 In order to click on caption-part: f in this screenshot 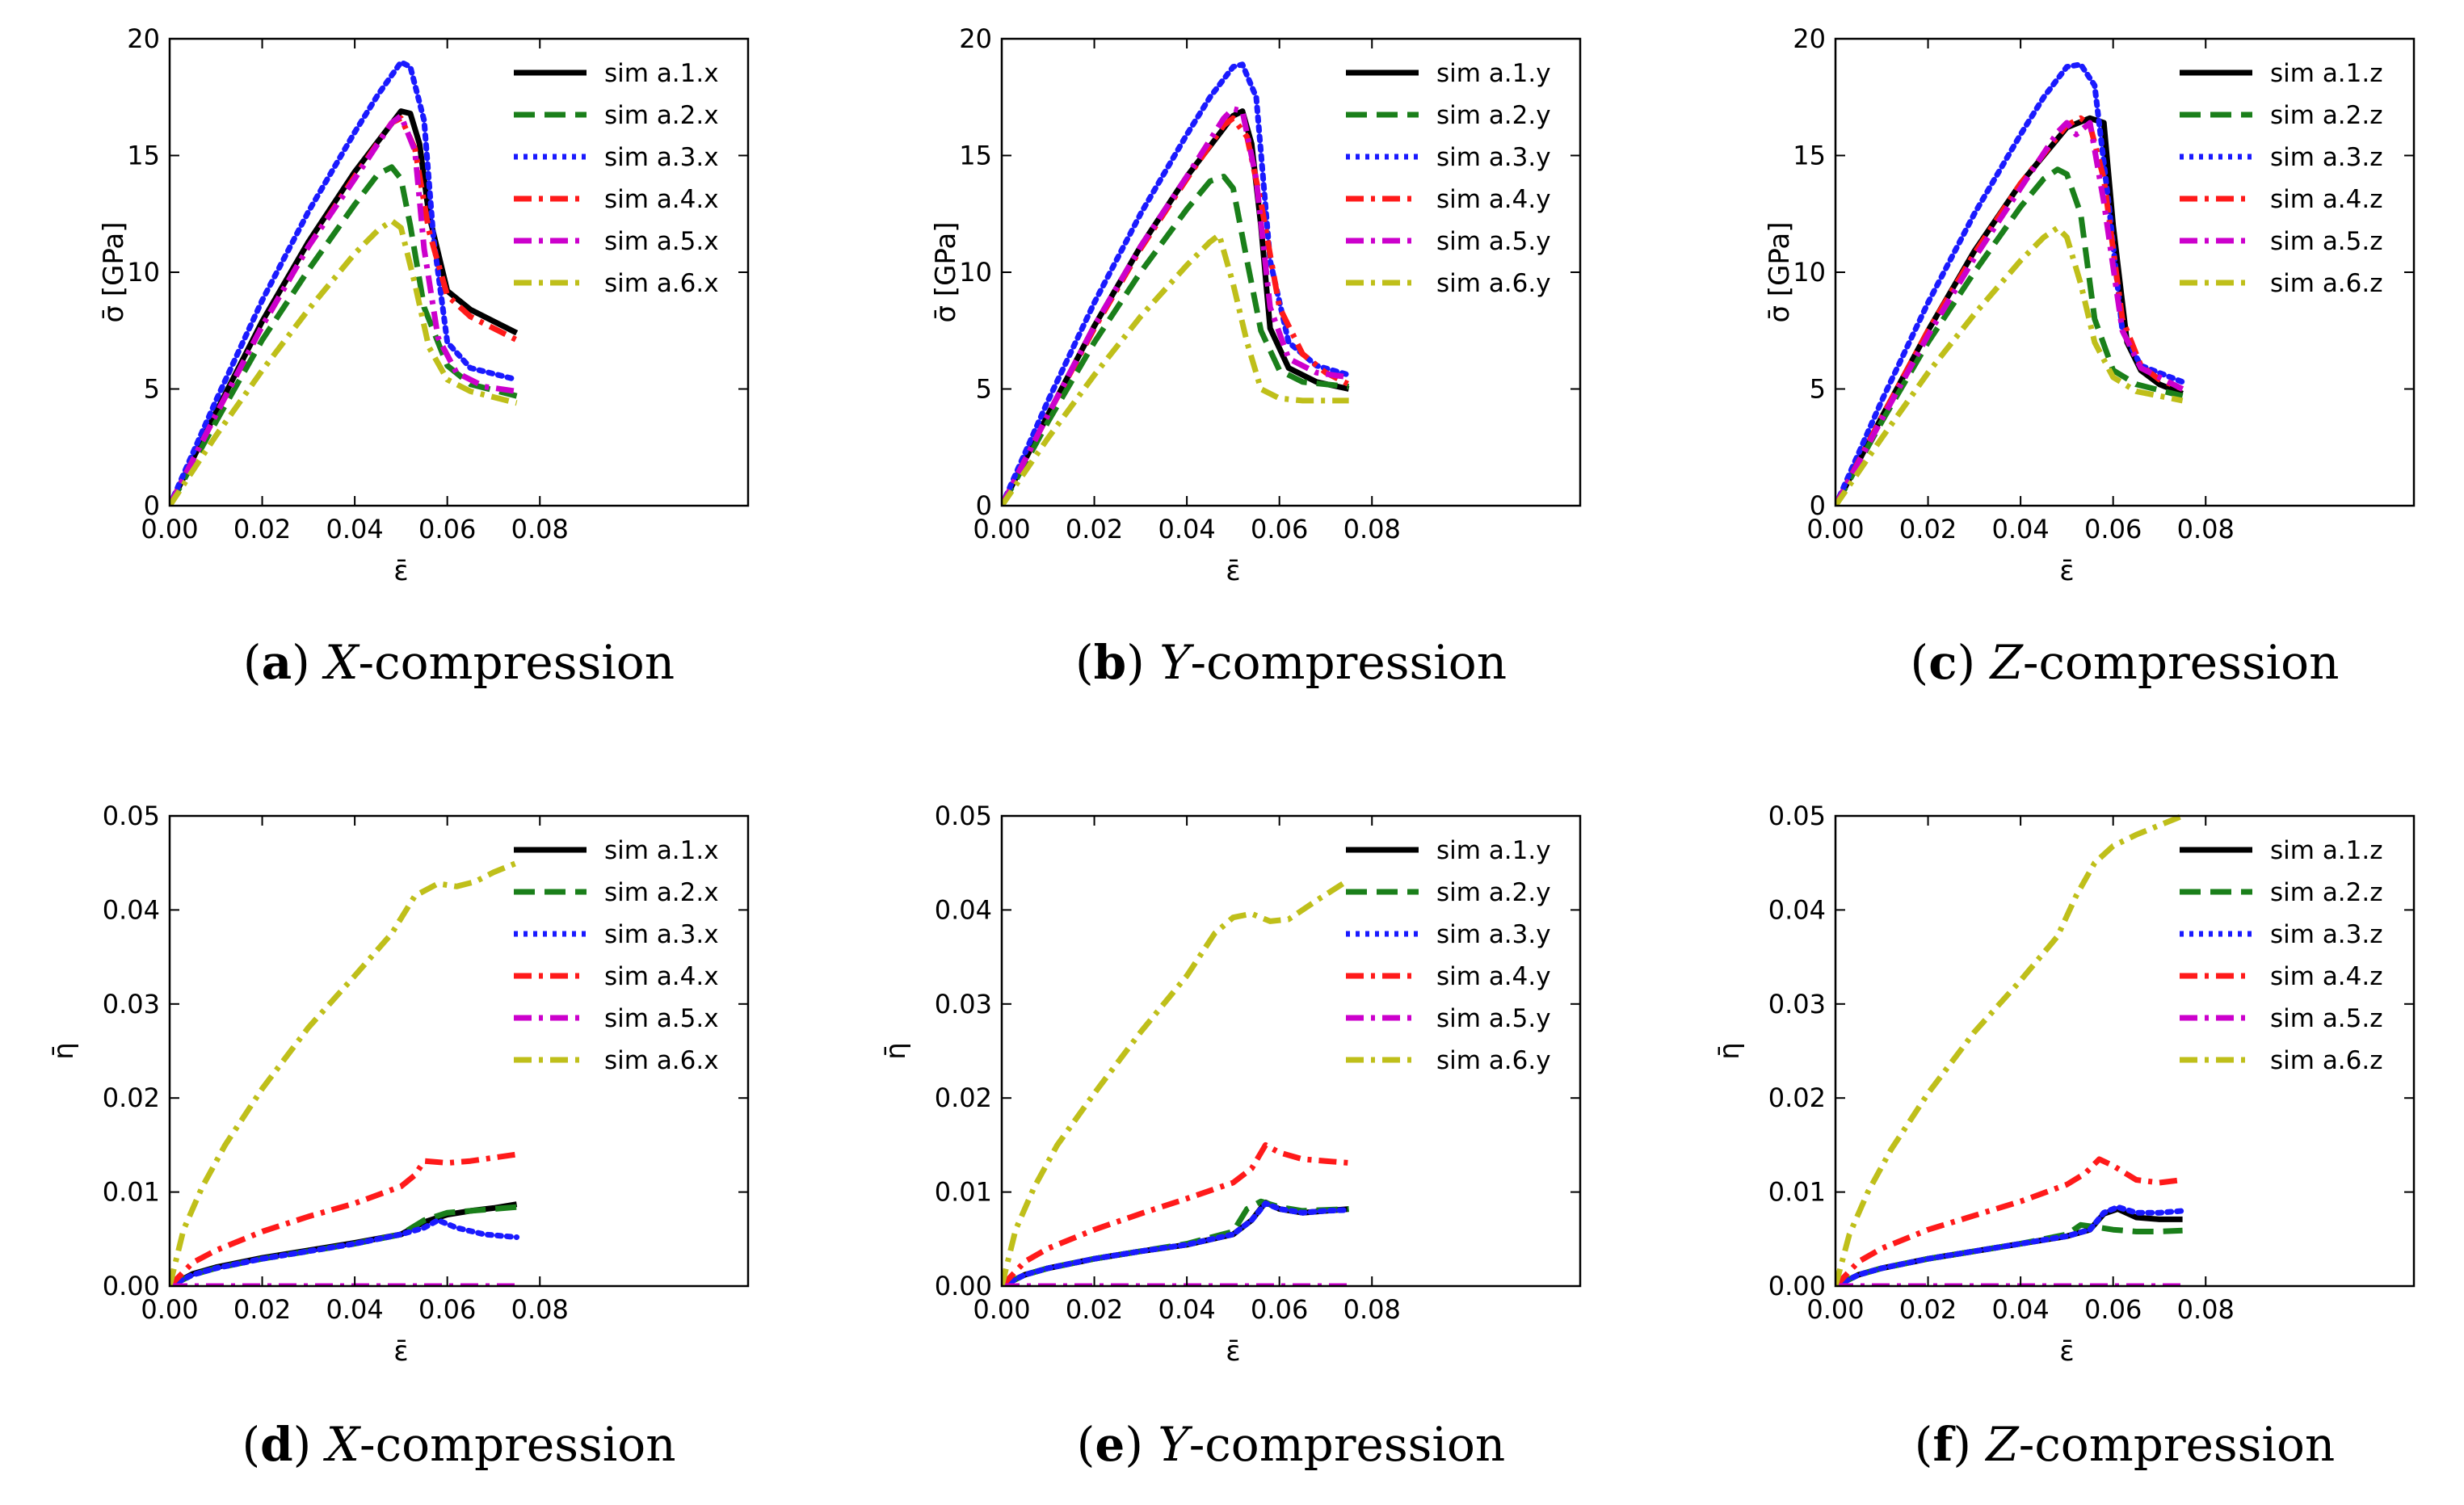, I will do `click(1944, 1445)`.